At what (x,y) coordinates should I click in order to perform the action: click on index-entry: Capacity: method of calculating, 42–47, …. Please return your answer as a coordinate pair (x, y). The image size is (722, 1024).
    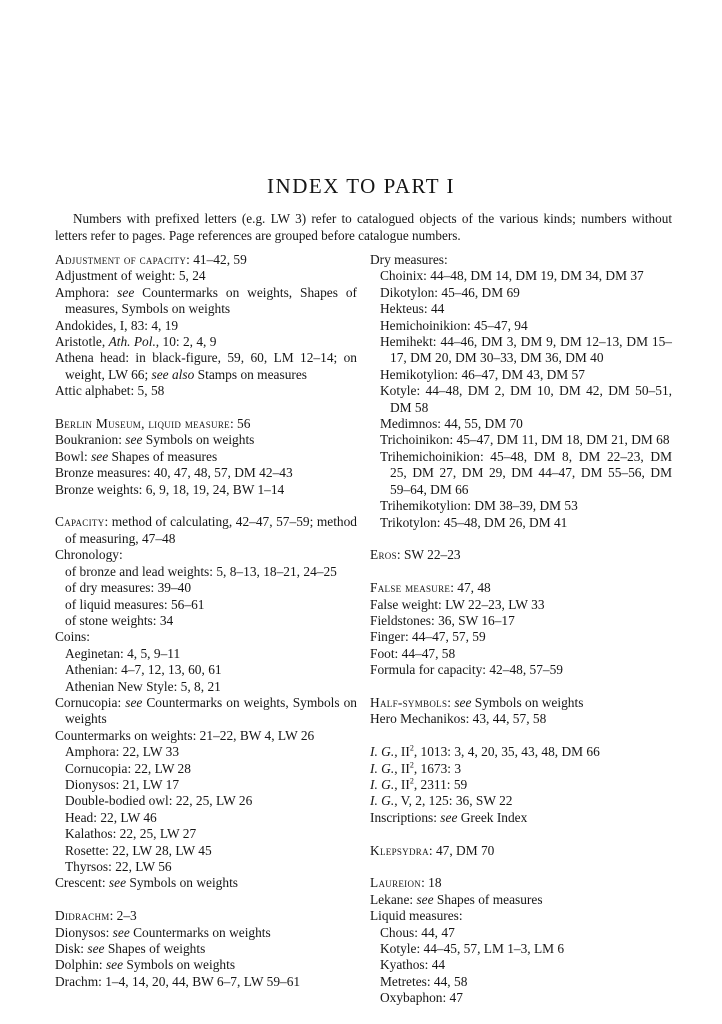
    Looking at the image, I should click on (206, 530).